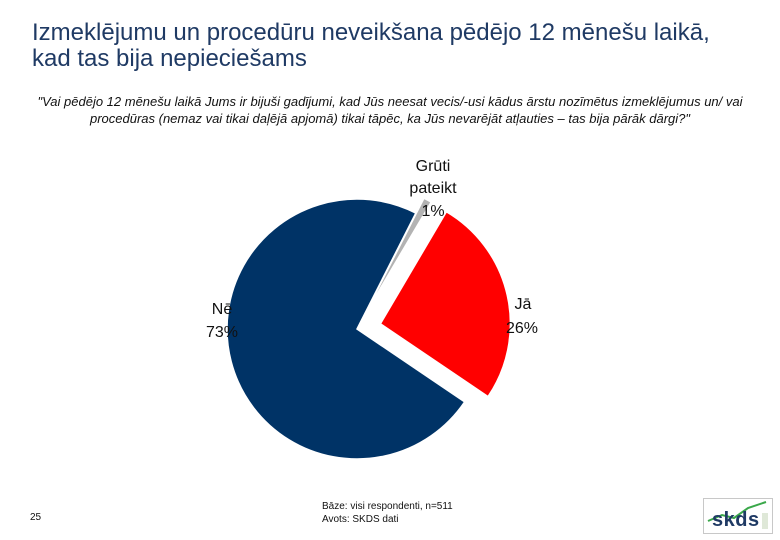  I want to click on footer-base: Bāze: visi respondenti, n=511, so click(387, 506).